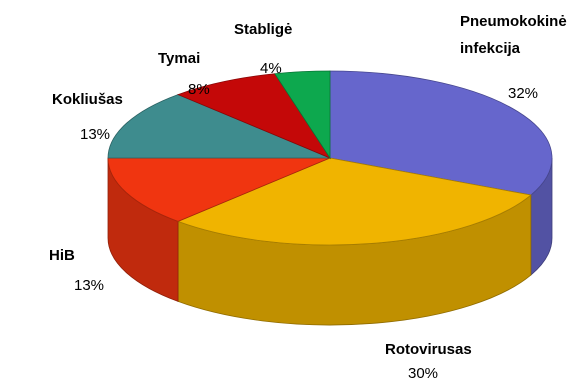  Describe the element at coordinates (513, 21) in the screenshot. I see `slice-label-pneumokokine-line1: Pneumokokinė` at that location.